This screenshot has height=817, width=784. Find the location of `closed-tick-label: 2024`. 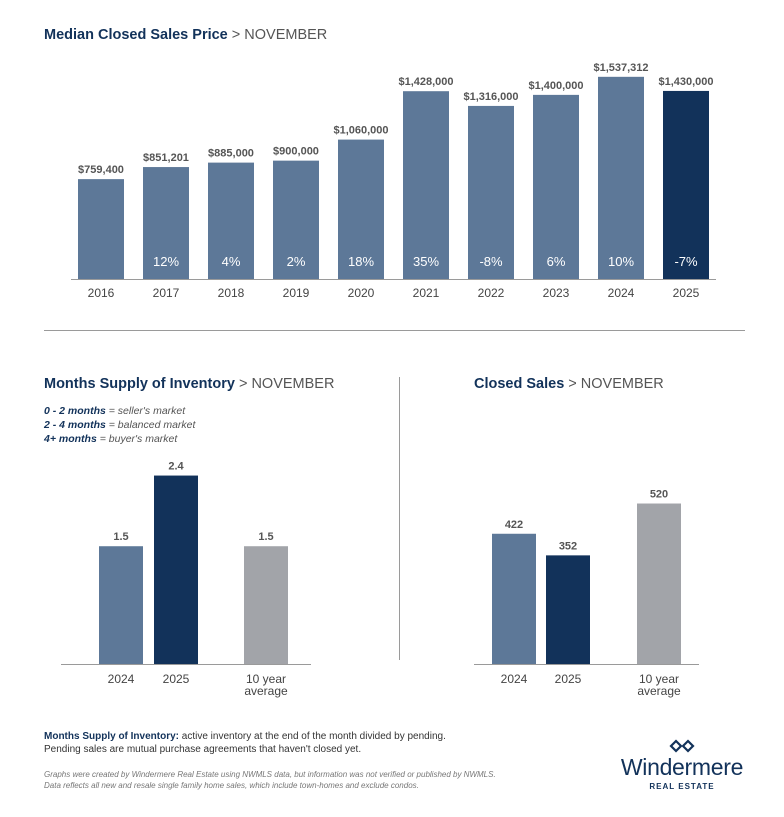

closed-tick-label: 2024 is located at coordinates (514, 679).